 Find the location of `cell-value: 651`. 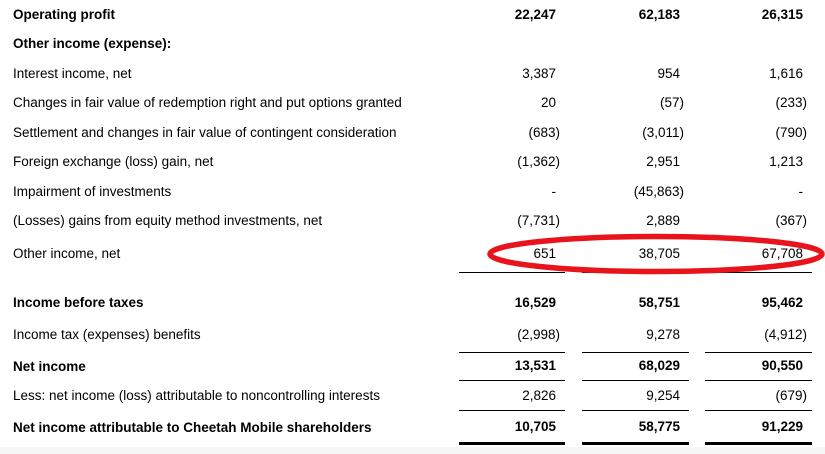

cell-value: 651 is located at coordinates (512, 254).